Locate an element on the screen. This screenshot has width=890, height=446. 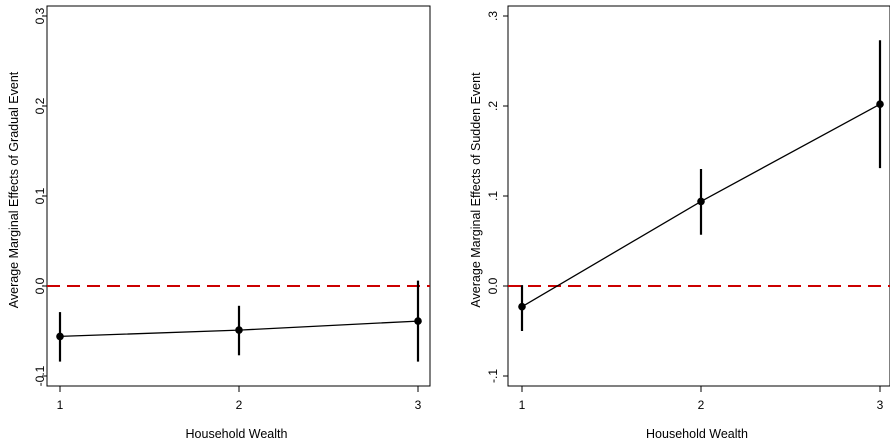
y-tick-label: 0.3 is located at coordinates (40, 15).